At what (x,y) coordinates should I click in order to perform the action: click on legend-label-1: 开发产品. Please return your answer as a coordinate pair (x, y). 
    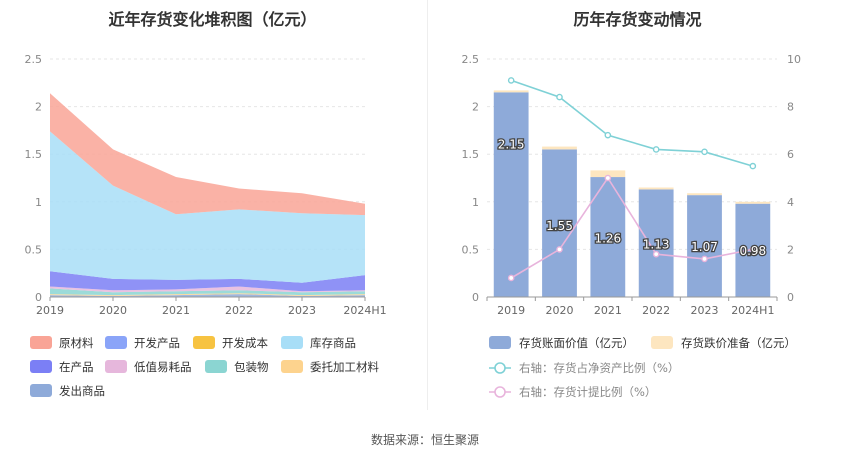
    Looking at the image, I should click on (157, 343).